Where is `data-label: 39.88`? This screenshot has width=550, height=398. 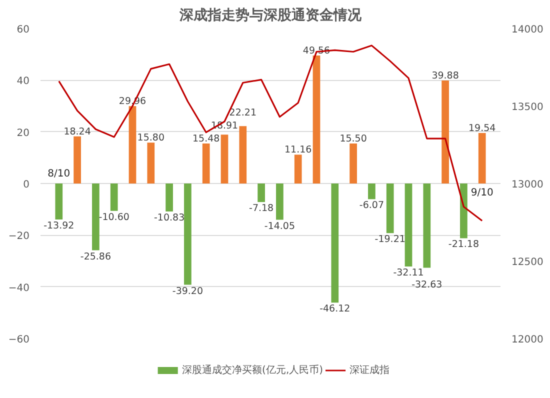
data-label: 39.88 is located at coordinates (445, 76).